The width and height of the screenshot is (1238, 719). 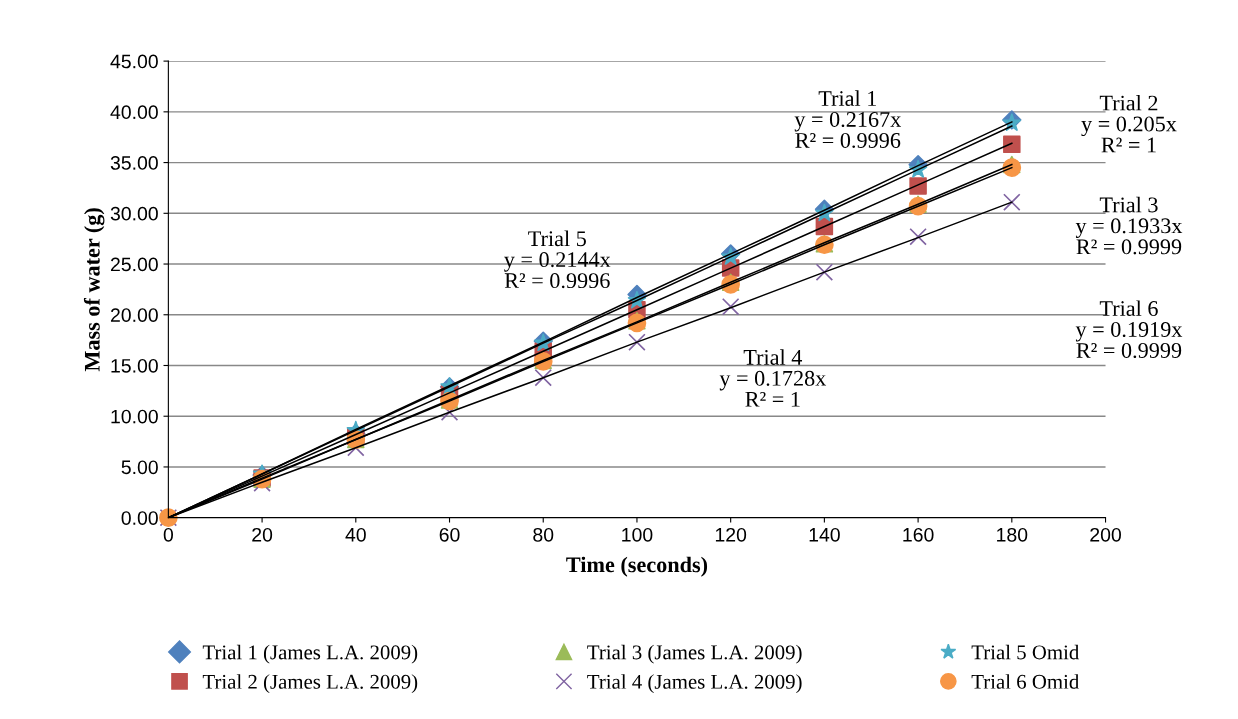 I want to click on x-tick-label: 120, so click(x=731, y=534).